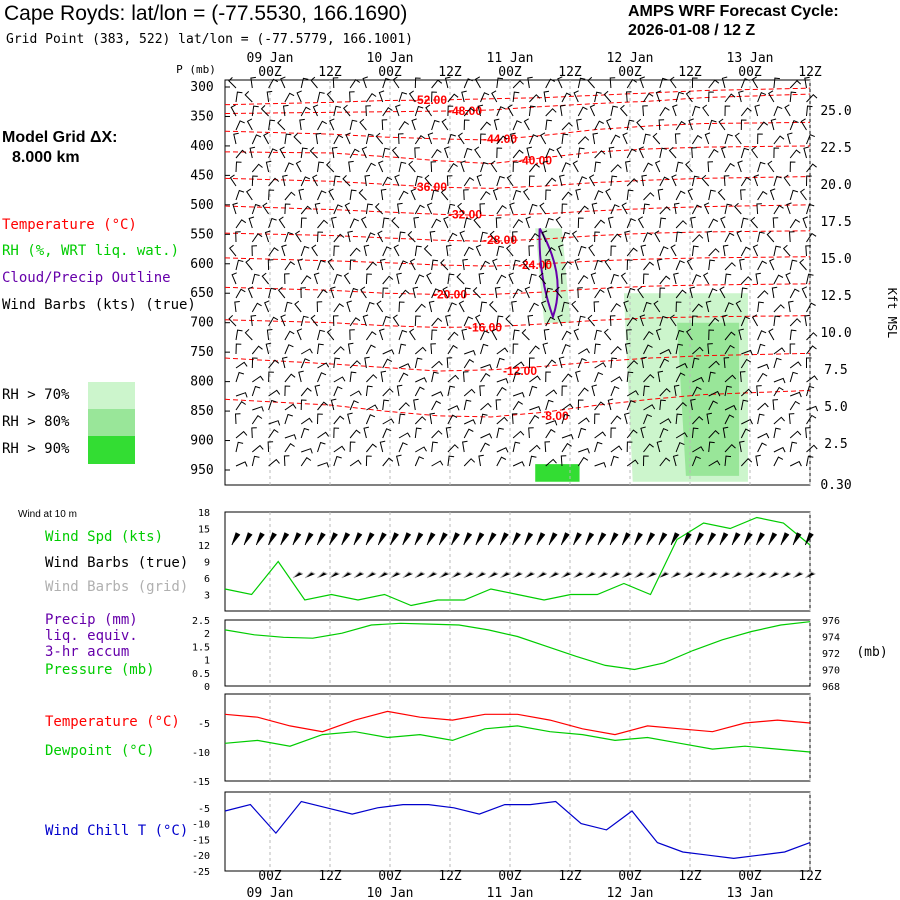 The width and height of the screenshot is (900, 900). What do you see at coordinates (100, 751) in the screenshot?
I see `legend-dewpoint: Dewpoint (°C)` at bounding box center [100, 751].